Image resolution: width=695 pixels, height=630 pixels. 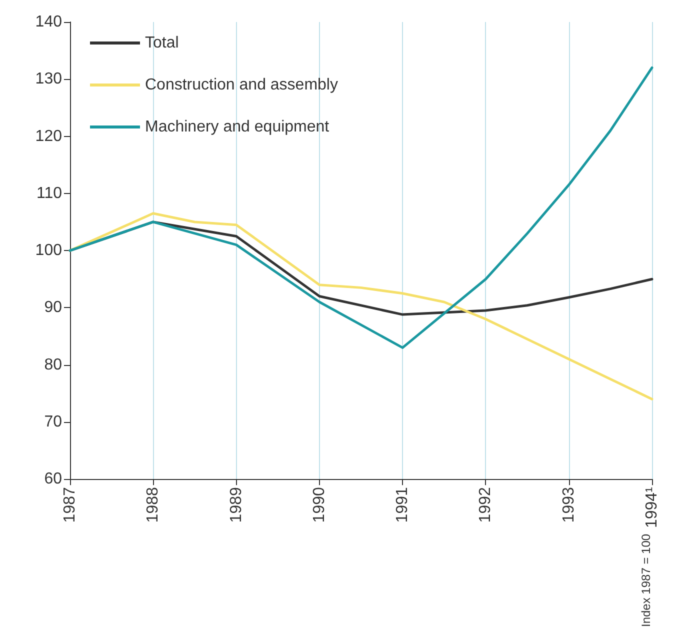 I want to click on y-tick-label: 140, so click(x=48, y=22).